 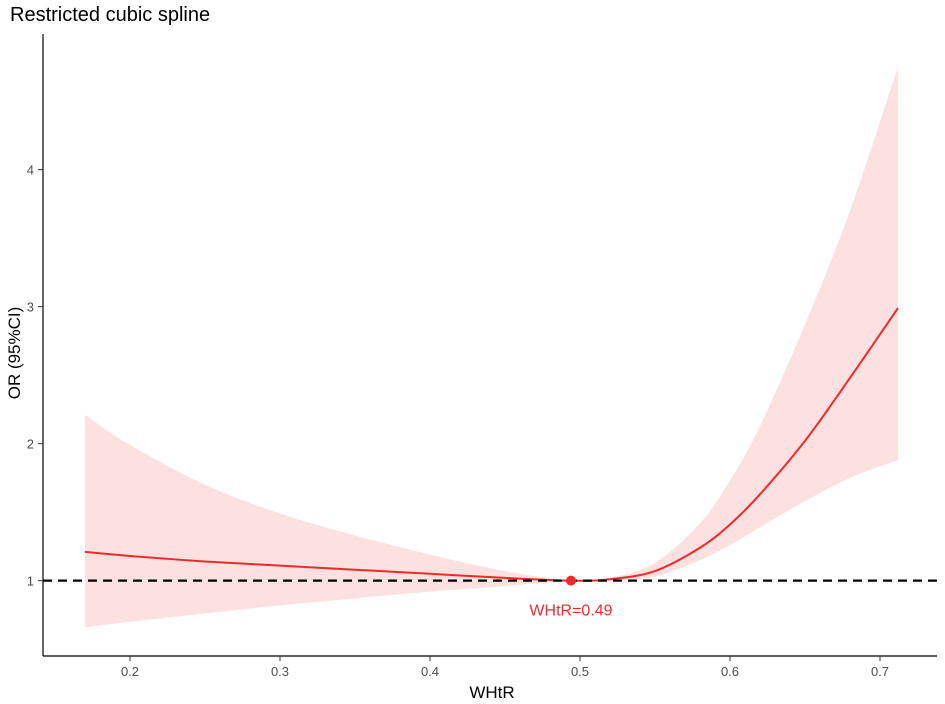 What do you see at coordinates (110, 15) in the screenshot?
I see `chart-title: Restricted cubic spline` at bounding box center [110, 15].